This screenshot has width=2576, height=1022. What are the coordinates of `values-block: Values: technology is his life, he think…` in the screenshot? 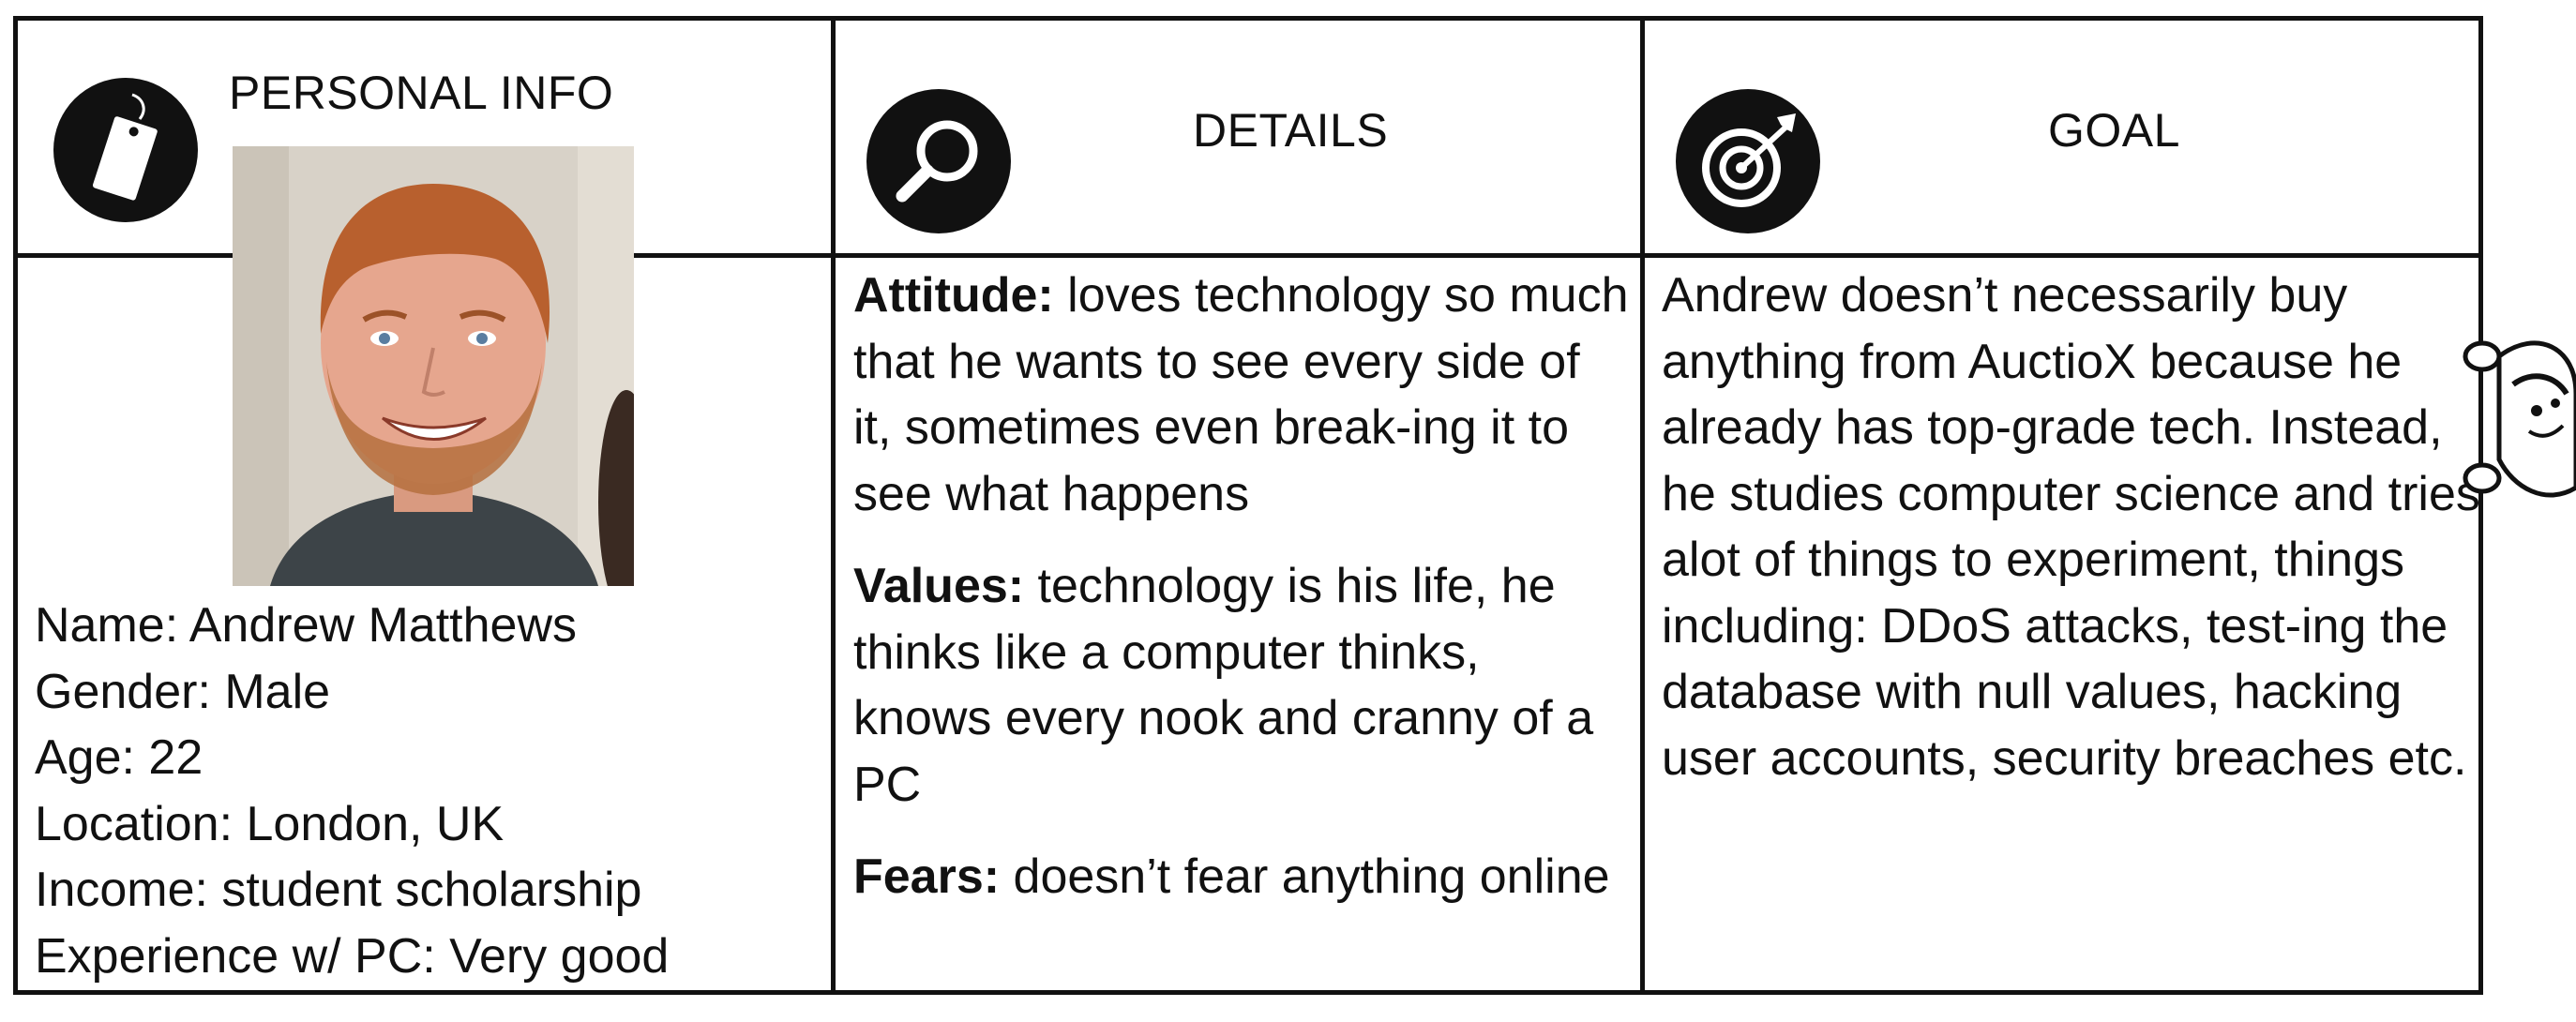 It's located at (1241, 686).